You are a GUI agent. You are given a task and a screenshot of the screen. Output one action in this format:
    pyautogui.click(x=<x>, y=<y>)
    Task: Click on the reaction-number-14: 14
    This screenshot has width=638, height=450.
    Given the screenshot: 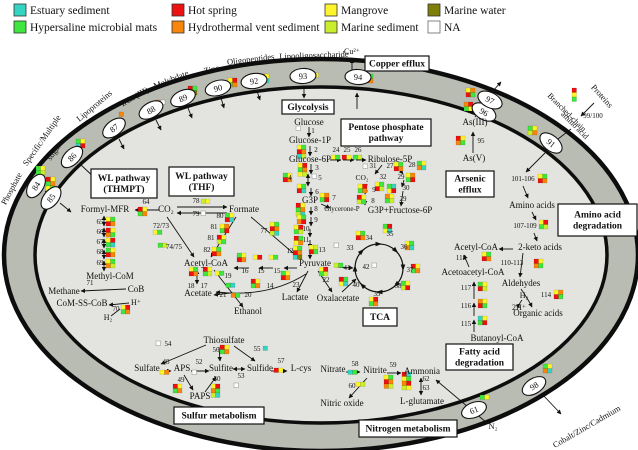 What is the action you would take?
    pyautogui.click(x=271, y=286)
    